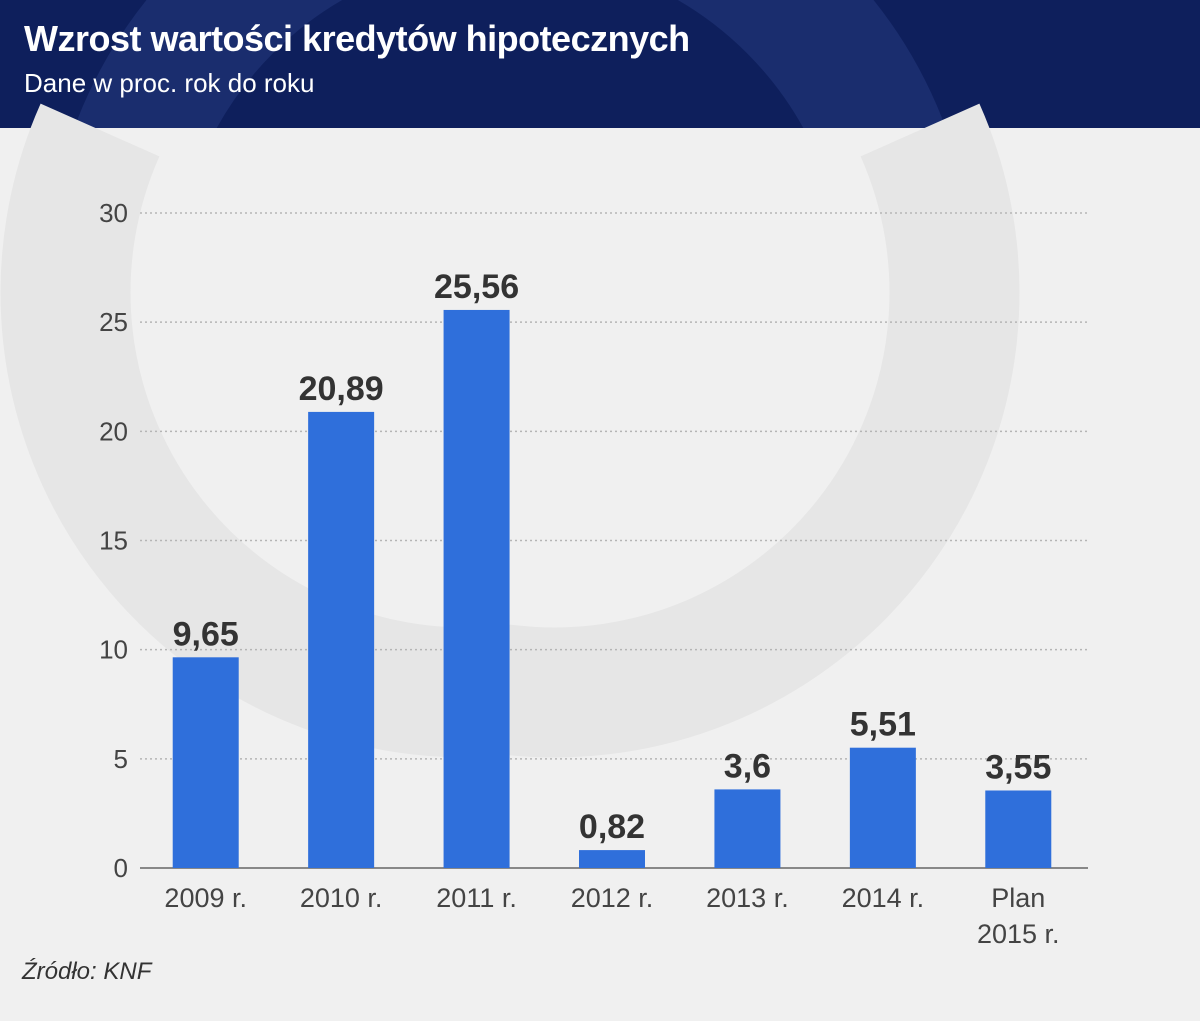  I want to click on y-axis-ticks: 0 5 10 15 20 25 30, so click(113, 540).